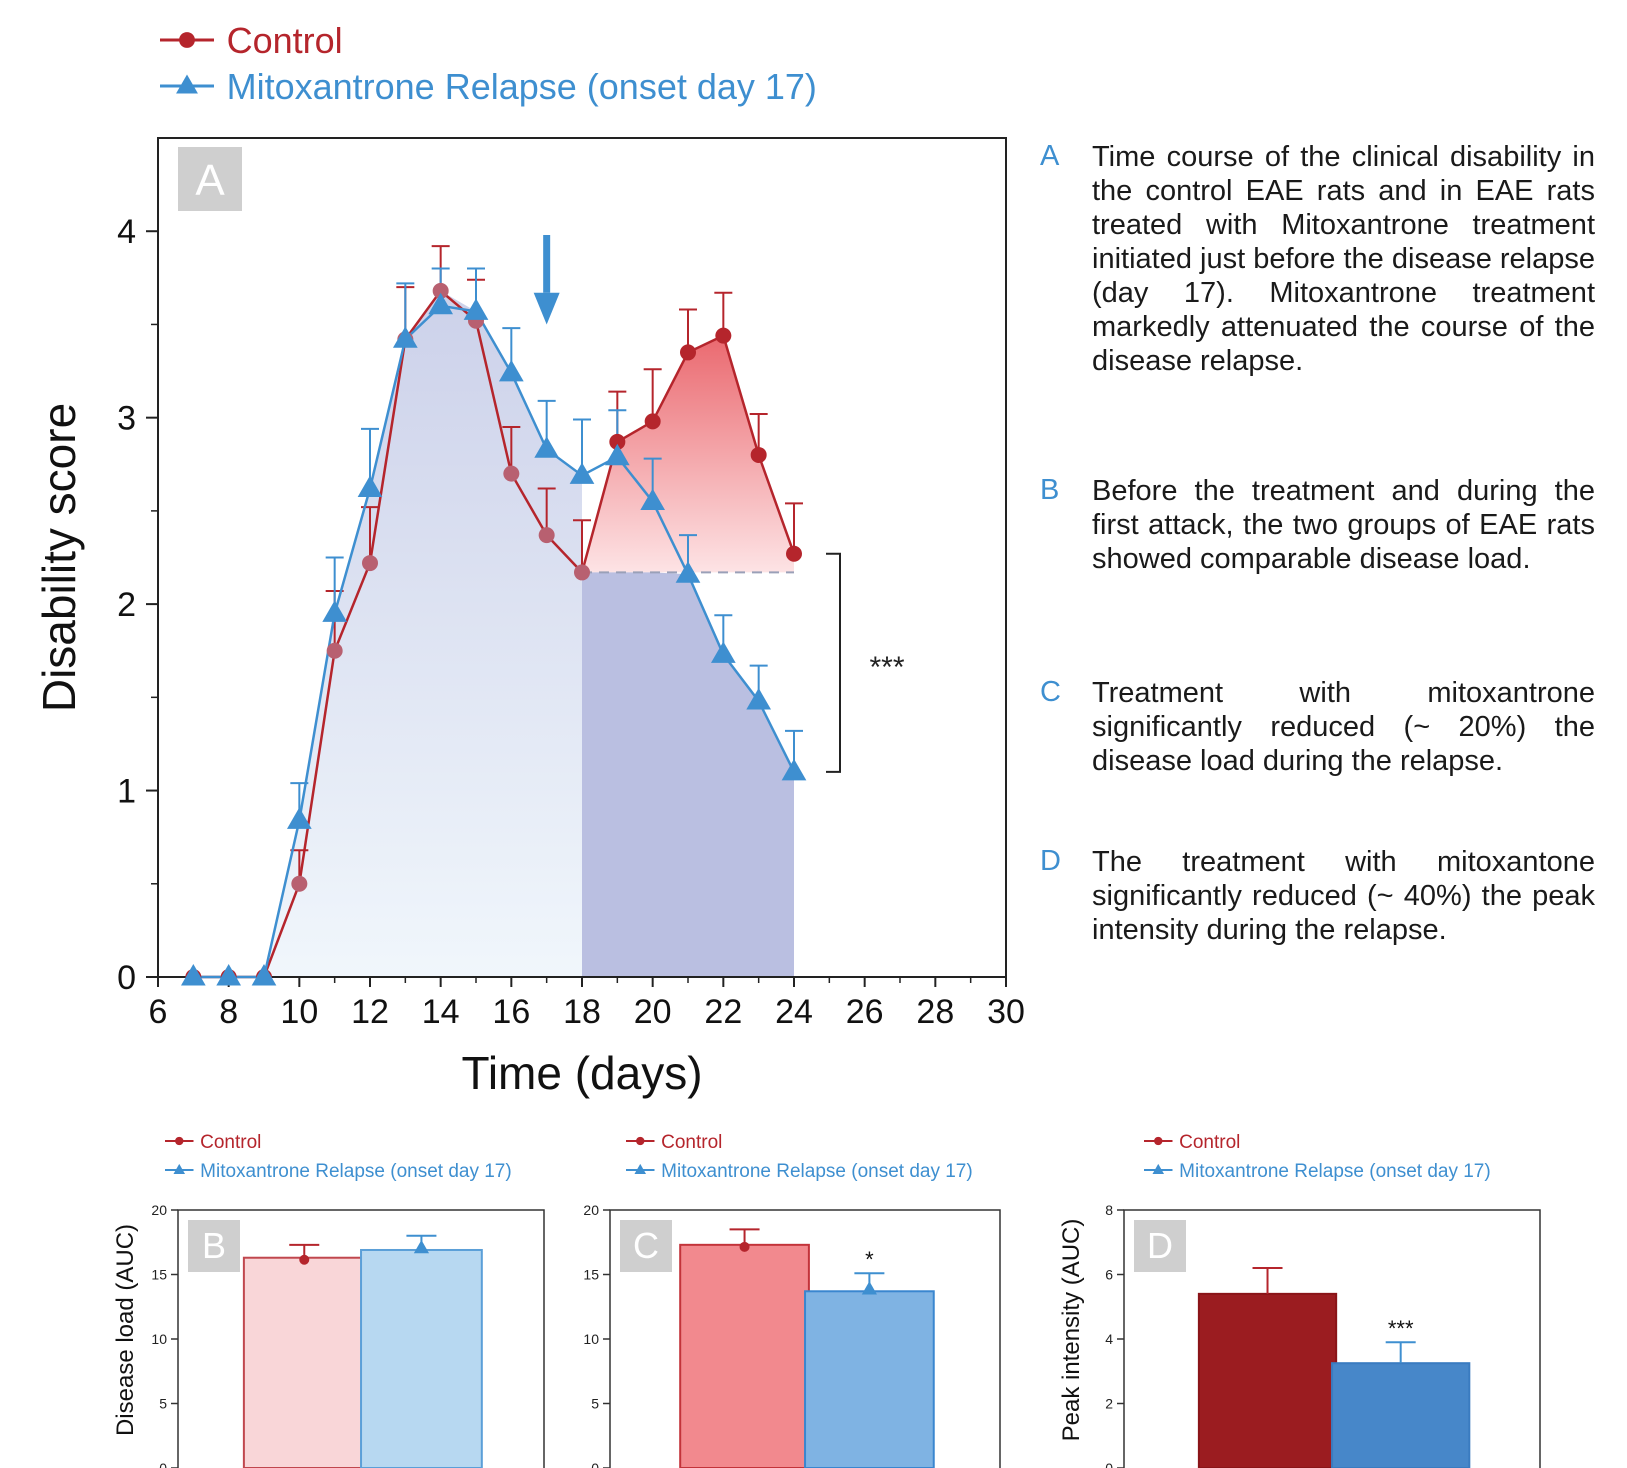 This screenshot has width=1627, height=1468. Describe the element at coordinates (1109, 1404) in the screenshot. I see `bar-y-tick-label: 2` at that location.